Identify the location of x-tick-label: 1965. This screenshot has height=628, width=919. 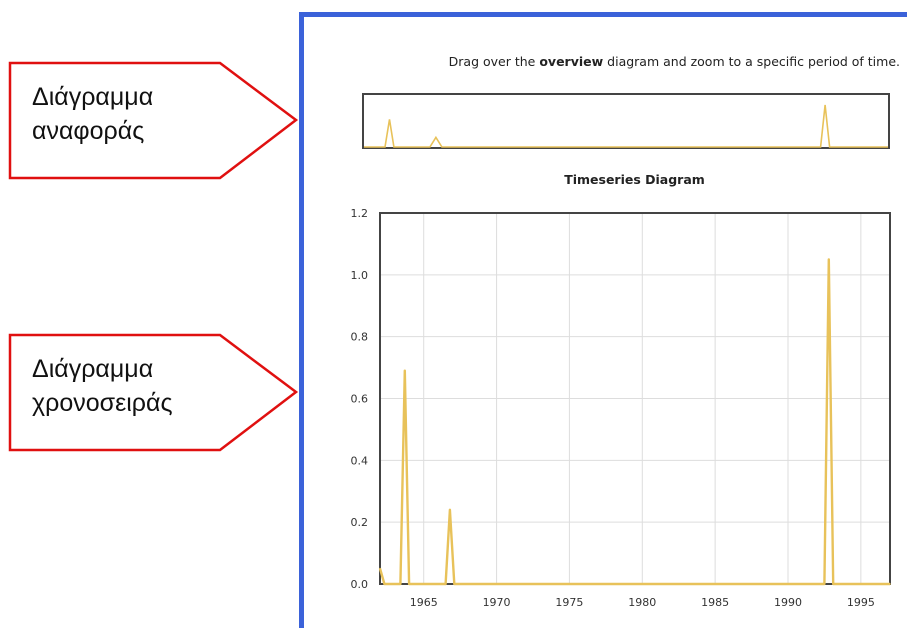
(424, 602).